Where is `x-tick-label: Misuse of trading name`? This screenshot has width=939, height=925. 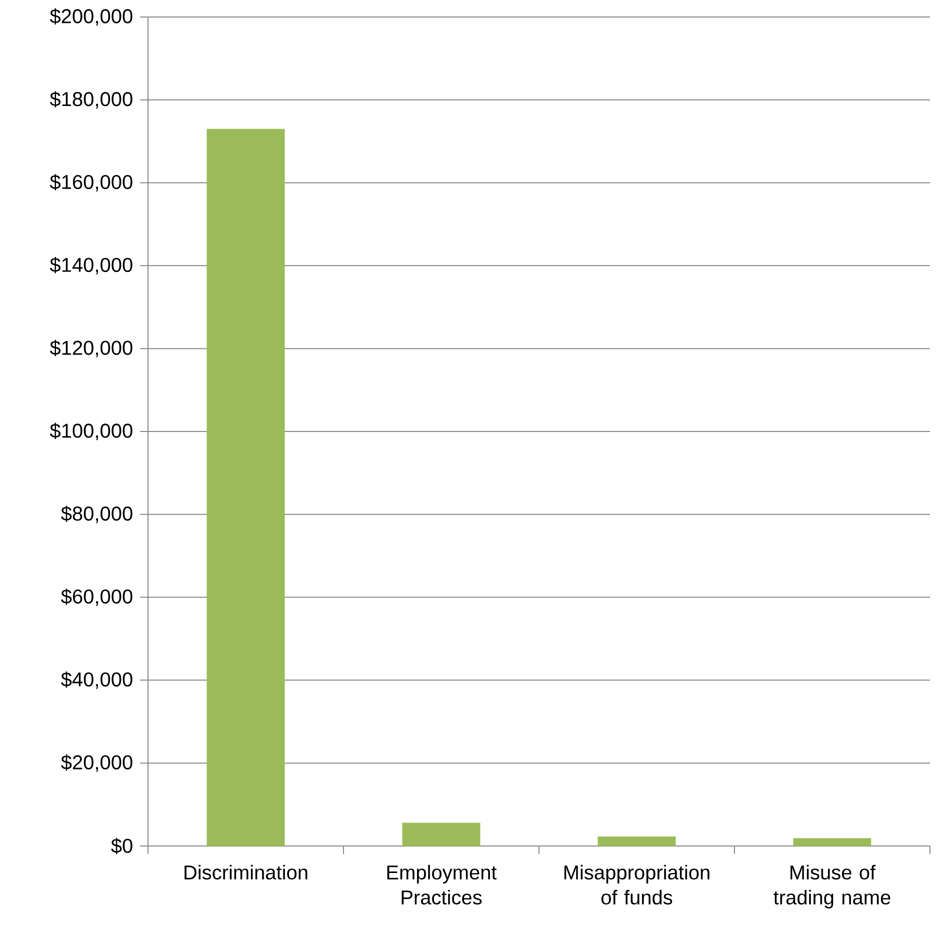 x-tick-label: Misuse of trading name is located at coordinates (832, 886).